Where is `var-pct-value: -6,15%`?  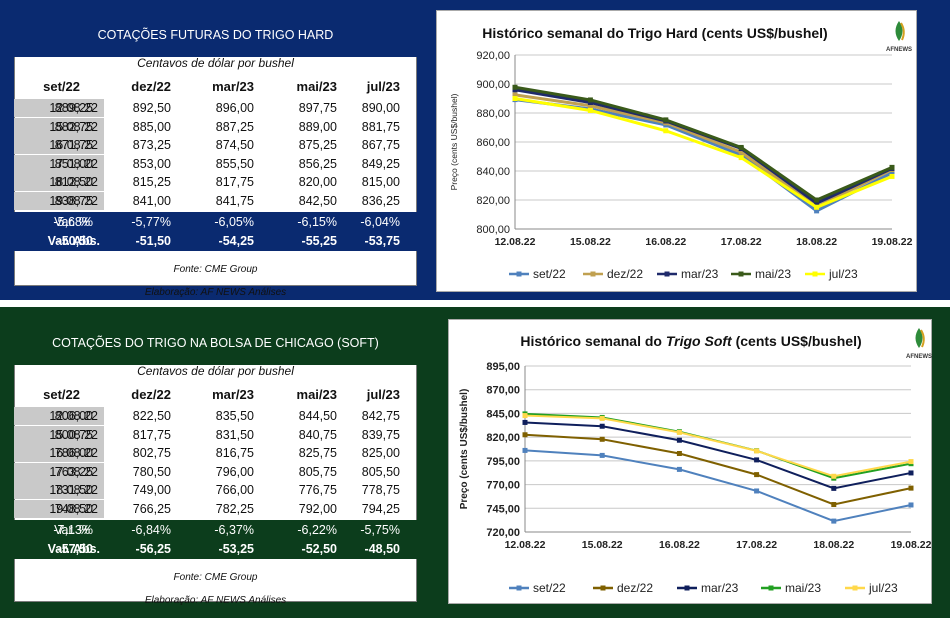 var-pct-value: -6,15% is located at coordinates (317, 222).